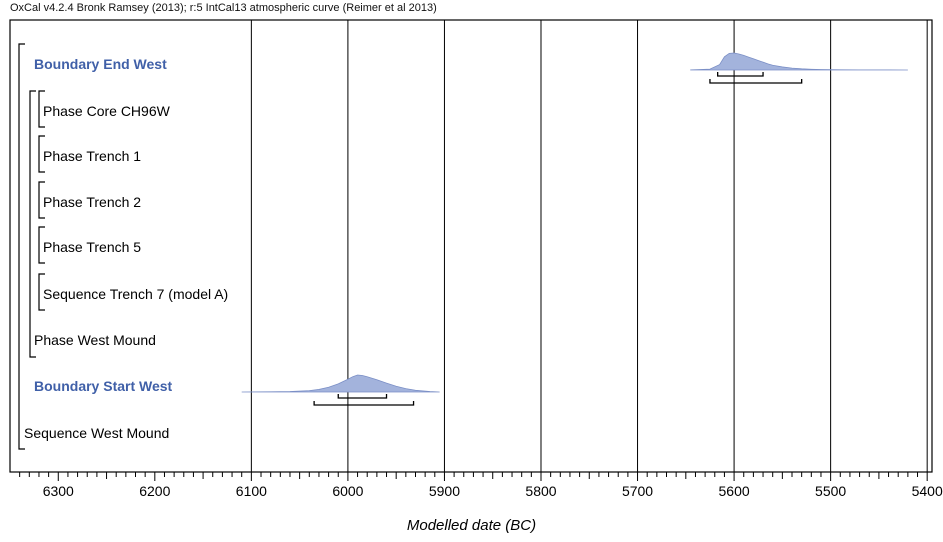 The width and height of the screenshot is (943, 542). Describe the element at coordinates (637, 491) in the screenshot. I see `x-tick-label-5700: 5700` at that location.